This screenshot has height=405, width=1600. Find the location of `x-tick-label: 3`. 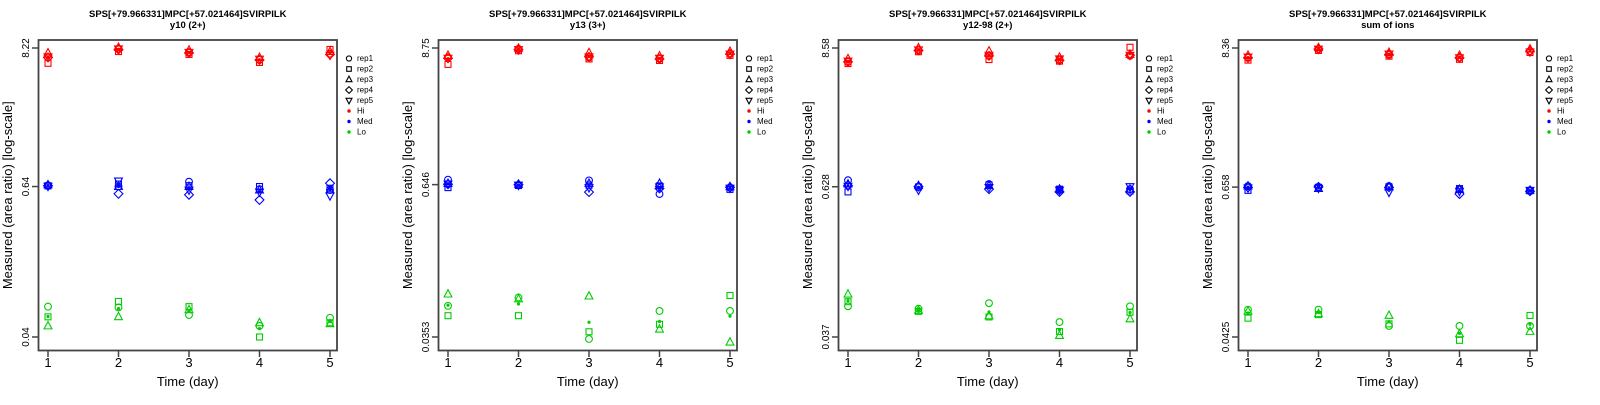

x-tick-label: 3 is located at coordinates (988, 362).